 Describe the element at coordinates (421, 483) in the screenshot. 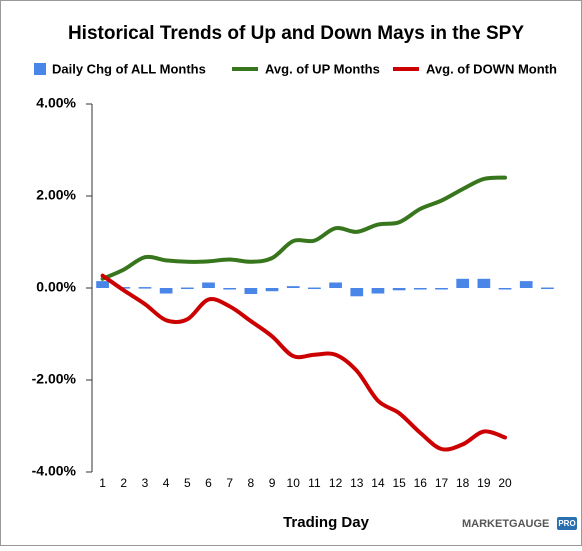

I see `x-tick-label: 16` at that location.